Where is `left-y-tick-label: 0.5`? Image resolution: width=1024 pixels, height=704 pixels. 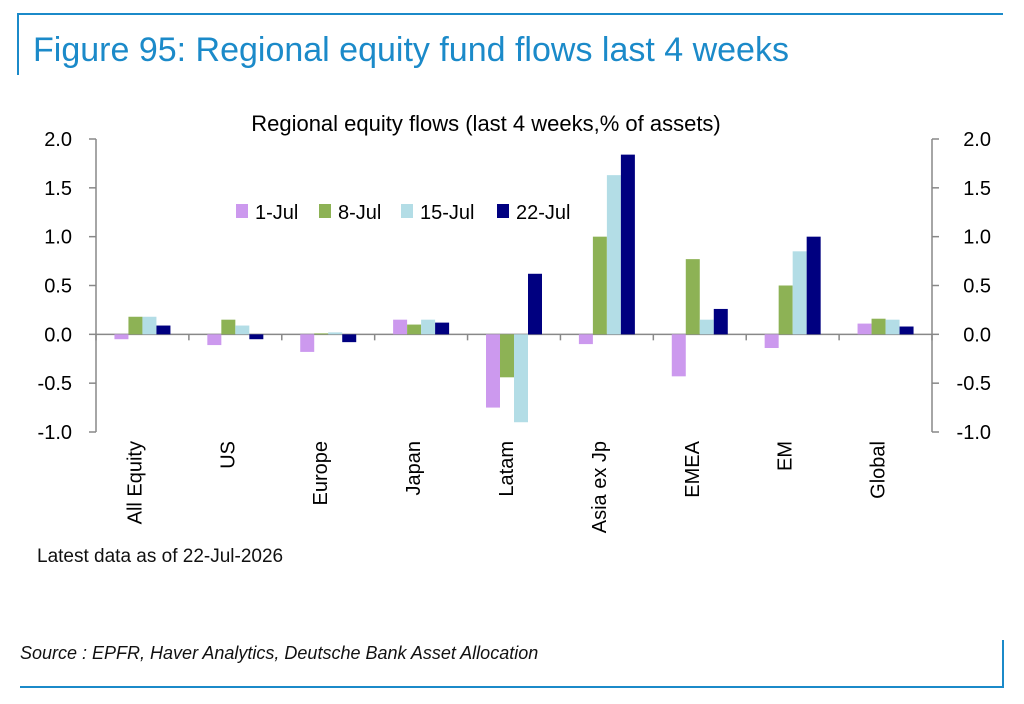
left-y-tick-label: 0.5 is located at coordinates (58, 287).